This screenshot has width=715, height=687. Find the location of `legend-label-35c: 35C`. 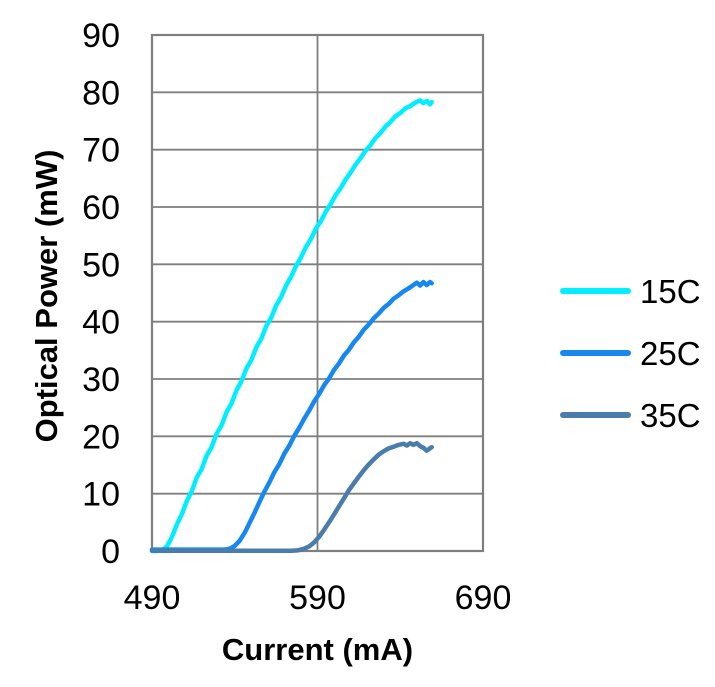

legend-label-35c: 35C is located at coordinates (670, 415).